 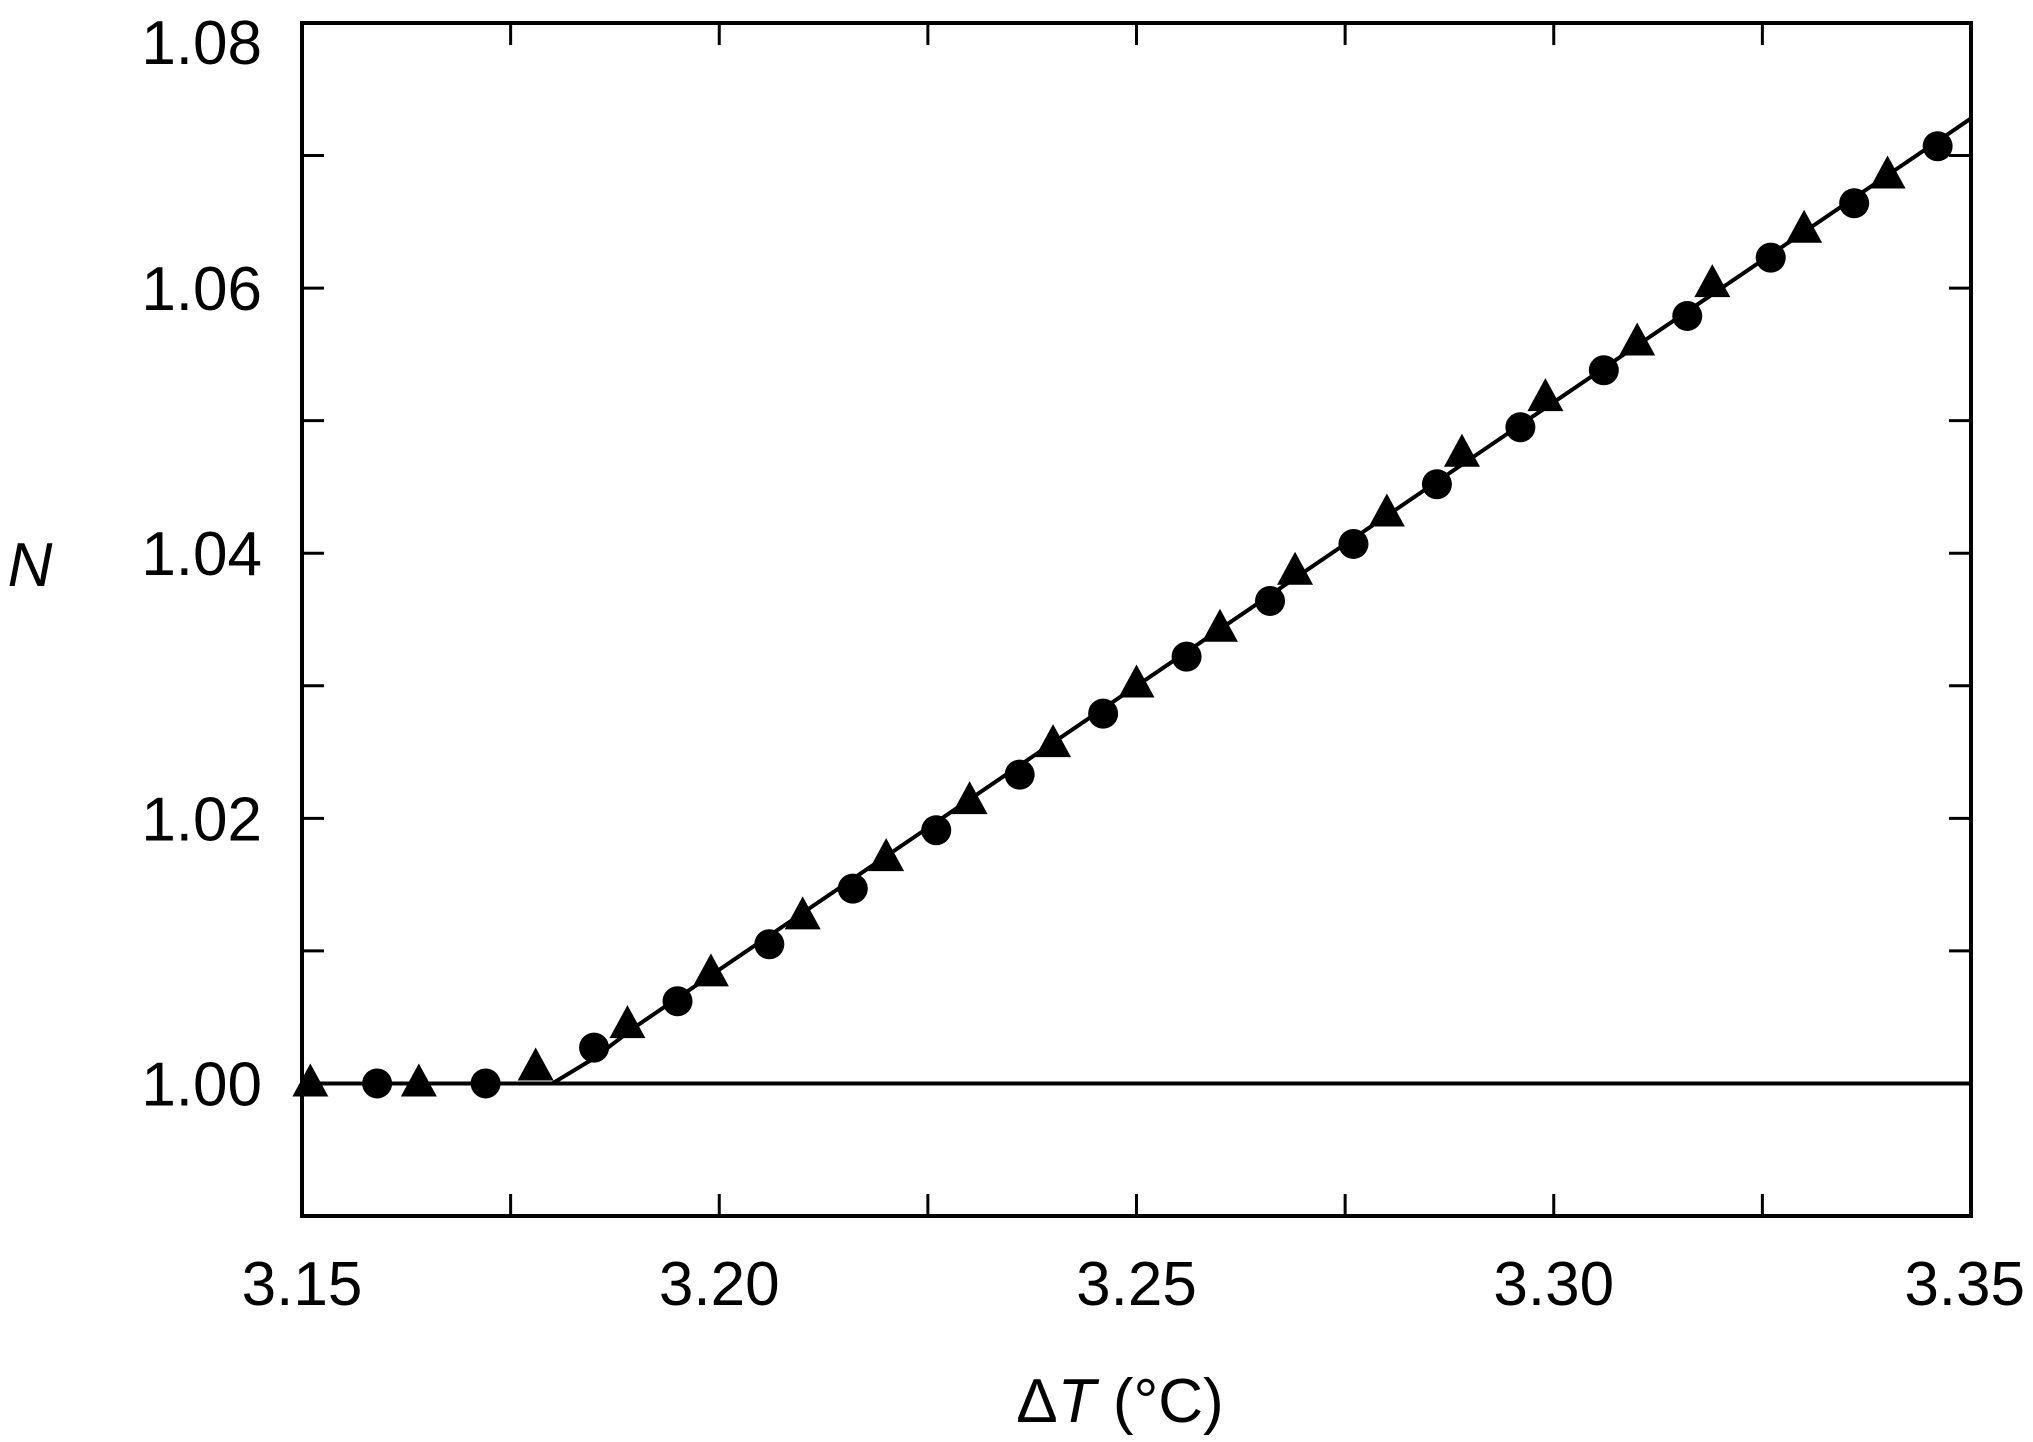 I want to click on x-tick-labels: 3.15 3.20 3.25 3.30 3.35, so click(x=1133, y=1284).